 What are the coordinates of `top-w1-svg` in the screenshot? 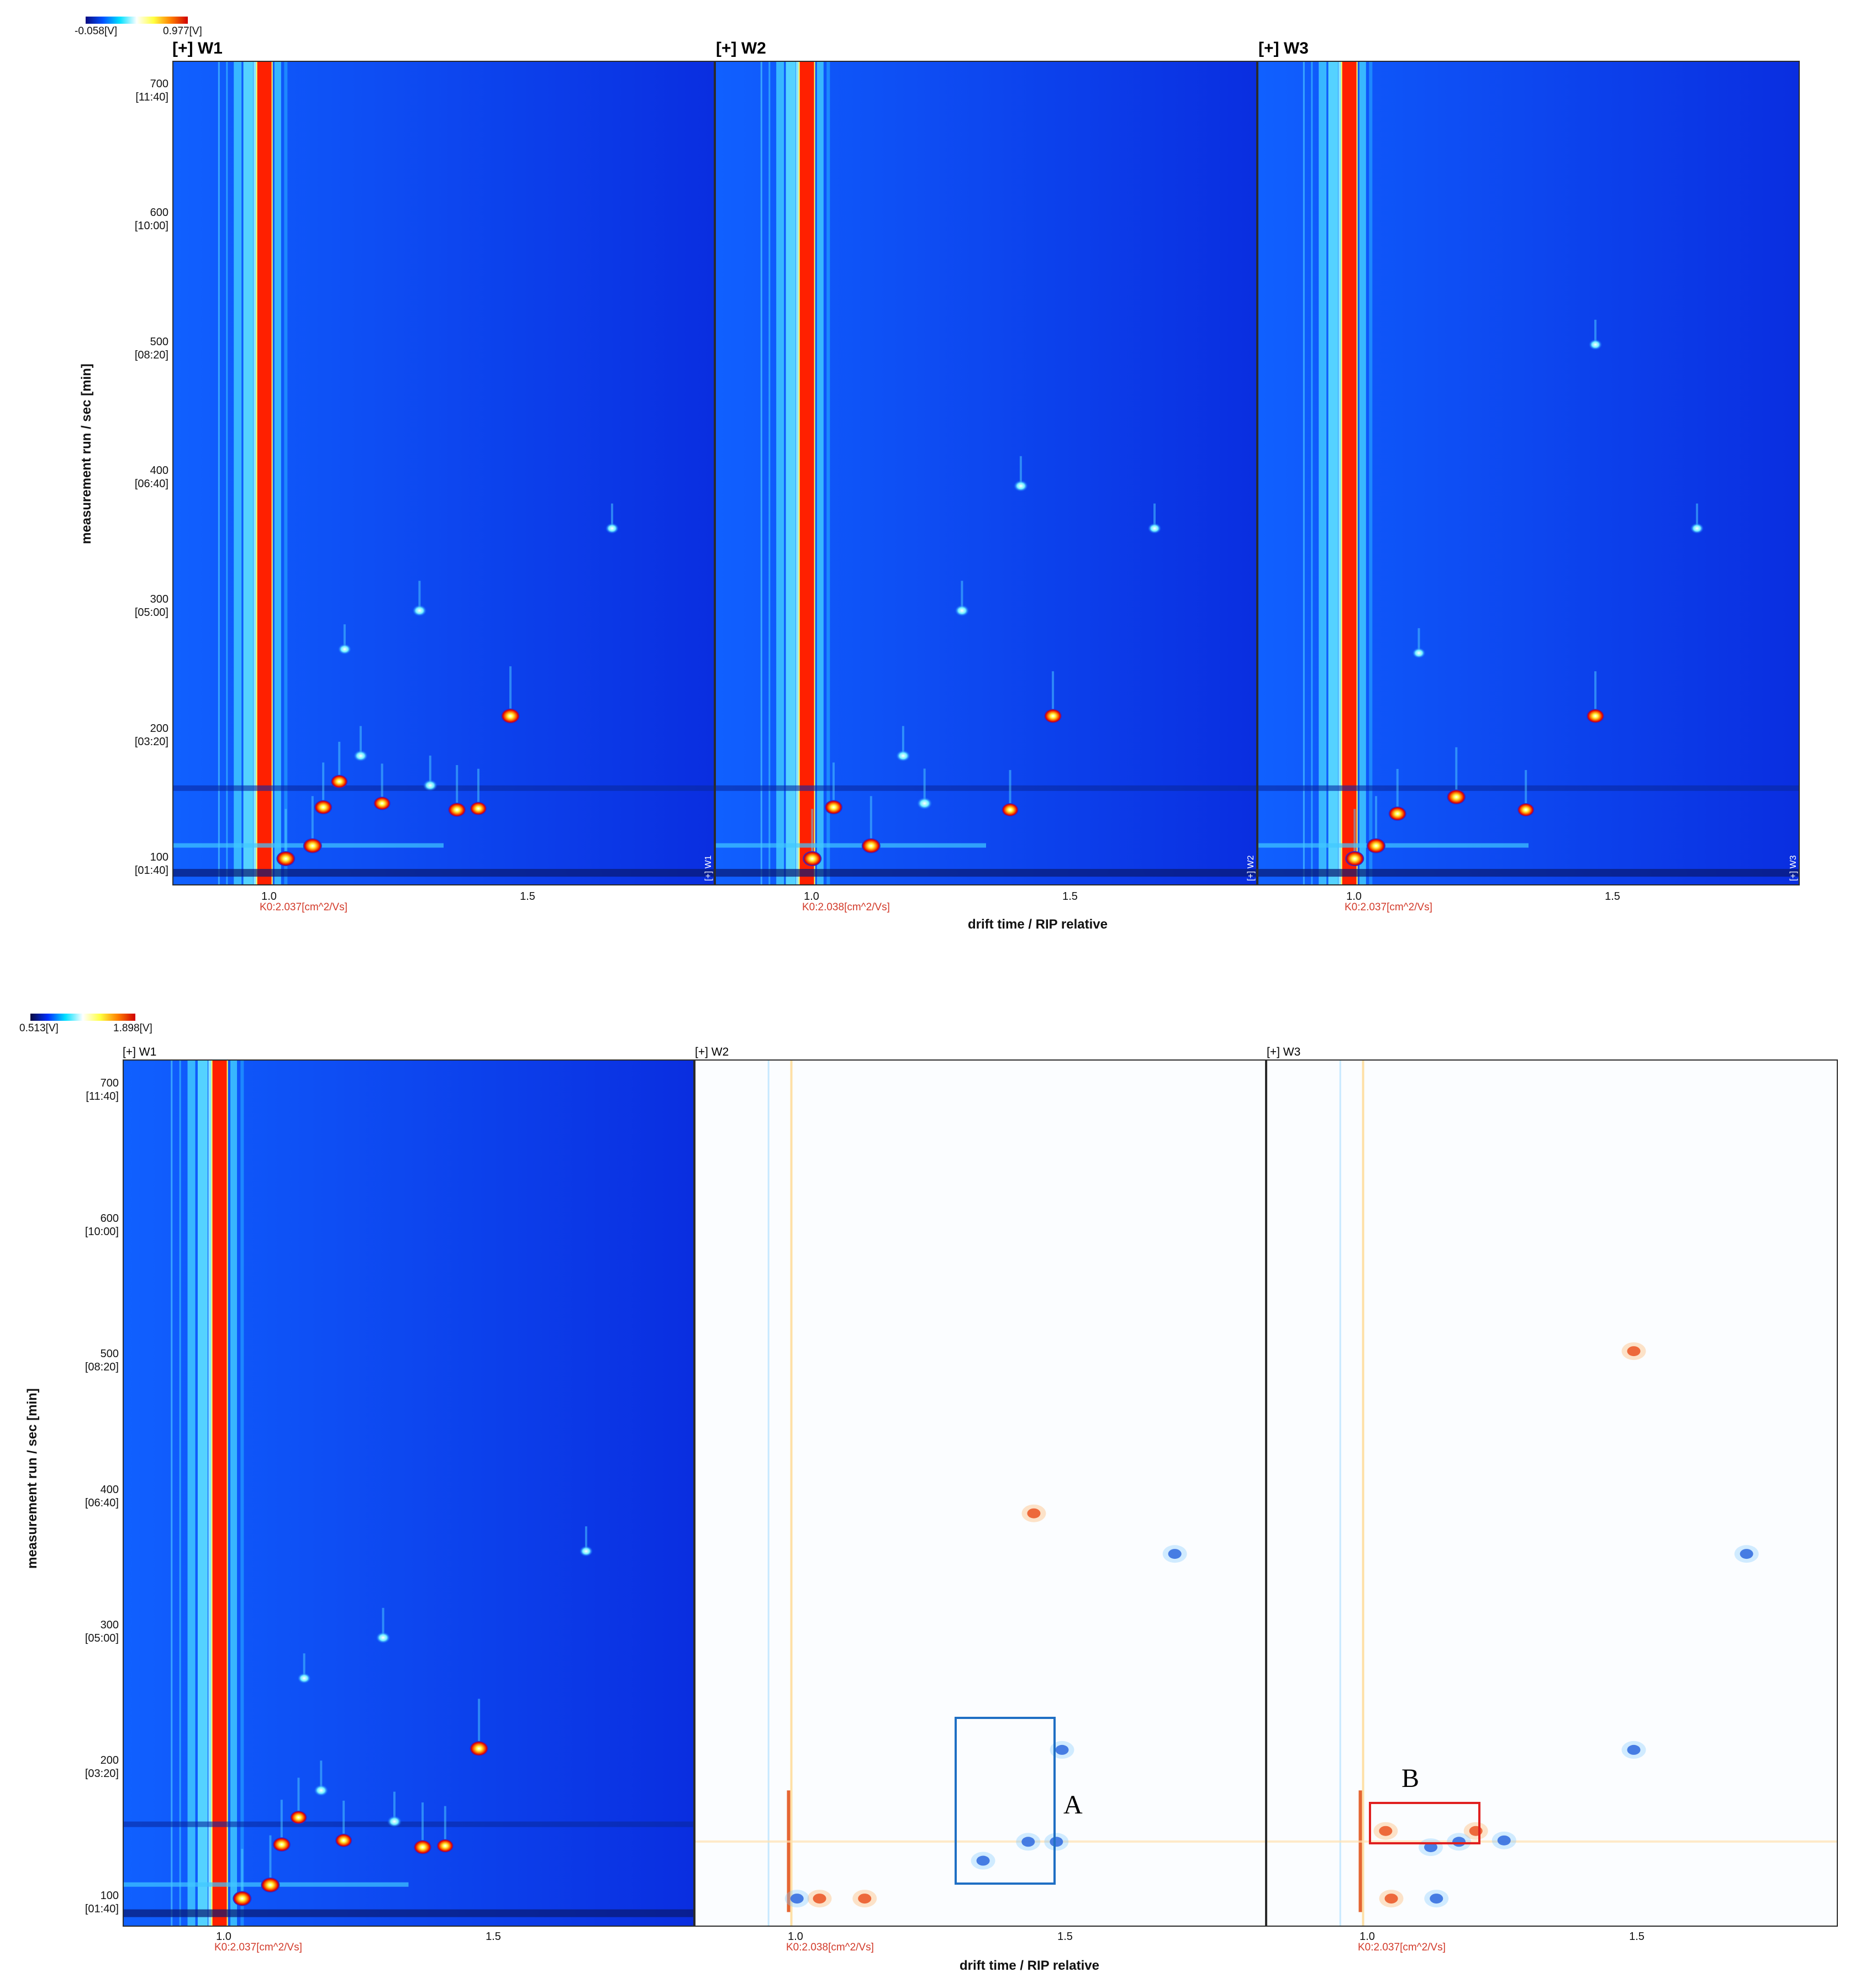 It's located at (443, 473).